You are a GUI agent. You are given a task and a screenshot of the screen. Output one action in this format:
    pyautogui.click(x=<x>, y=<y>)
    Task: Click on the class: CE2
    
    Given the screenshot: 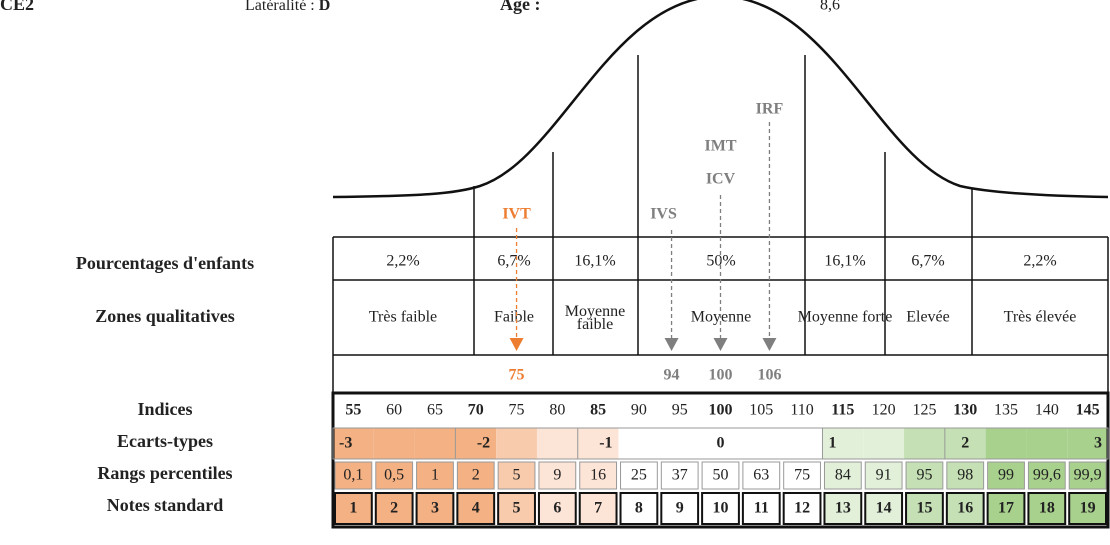 What is the action you would take?
    pyautogui.click(x=17, y=7)
    